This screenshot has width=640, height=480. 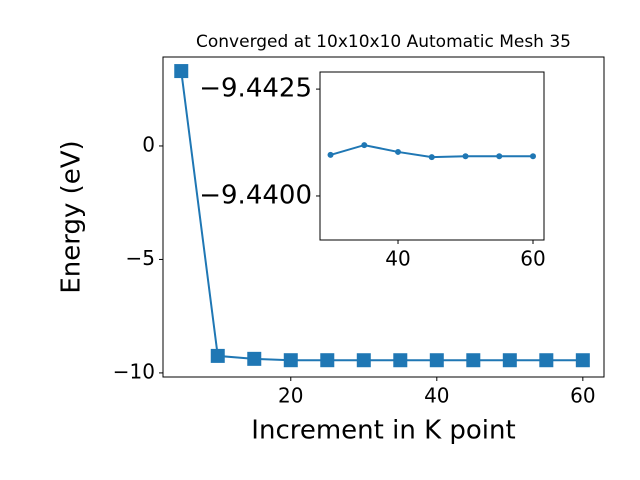 I want to click on axes-frame, so click(x=432, y=156).